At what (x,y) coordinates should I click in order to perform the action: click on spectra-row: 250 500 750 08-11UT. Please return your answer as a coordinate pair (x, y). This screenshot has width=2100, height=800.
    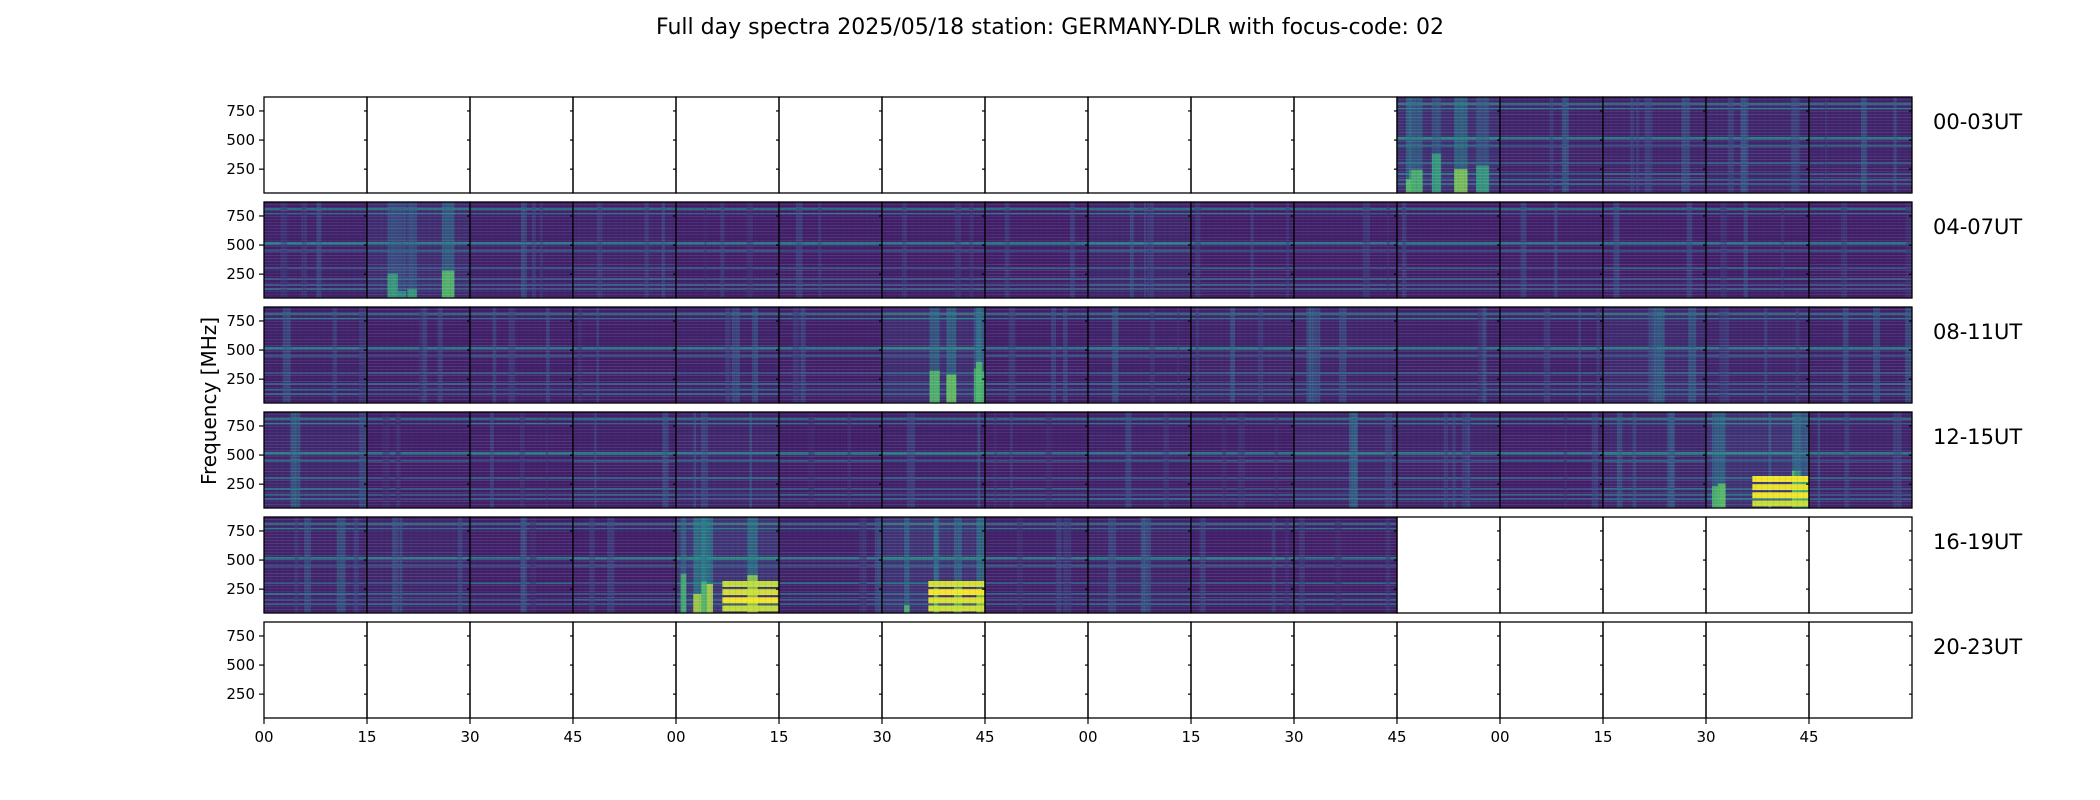
    Looking at the image, I should click on (1124, 355).